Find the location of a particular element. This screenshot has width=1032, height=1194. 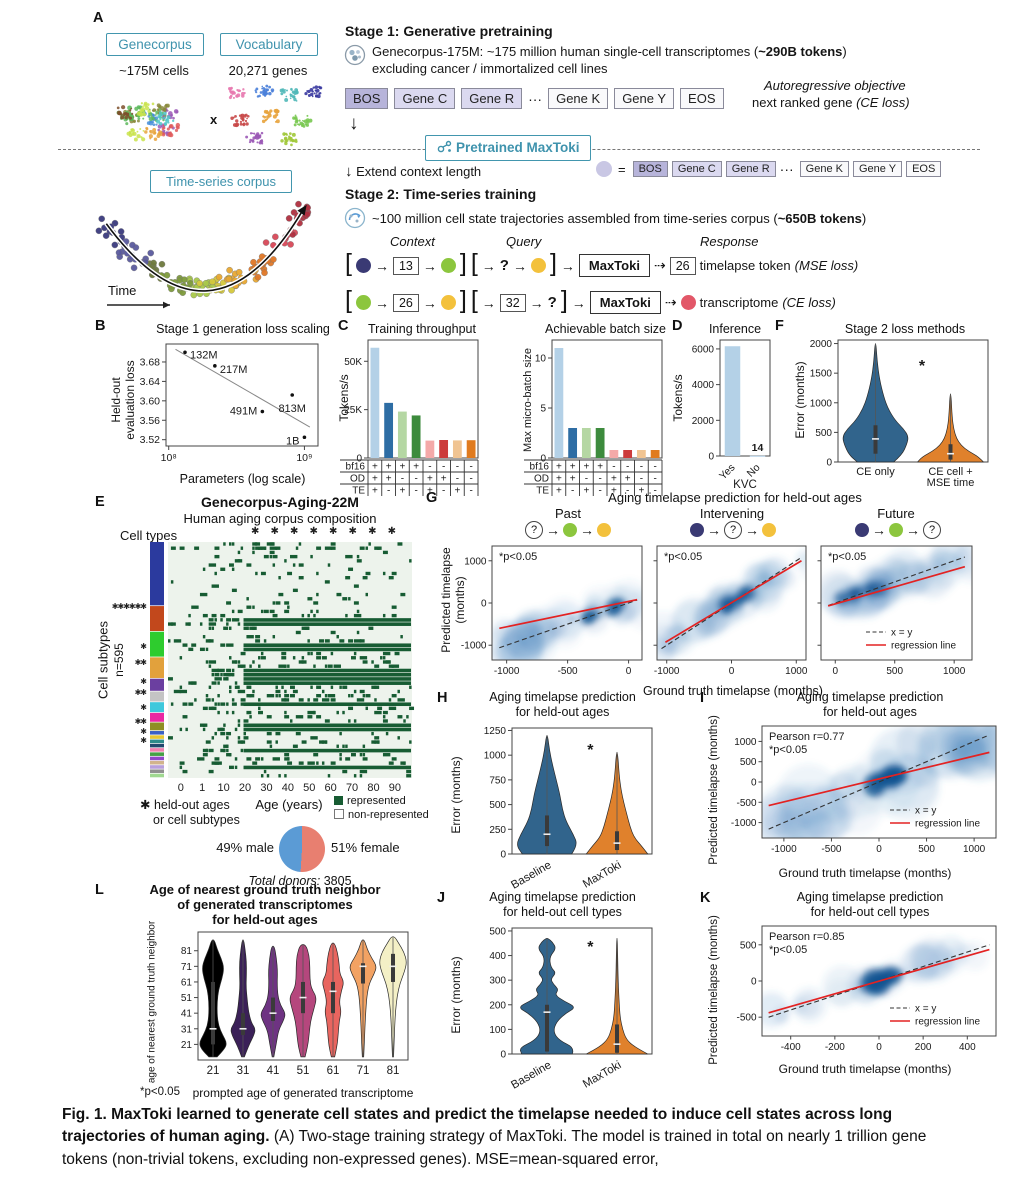

panel-l-ylabel: age of nearest ground truth neighbor is located at coordinates (152, 1002).